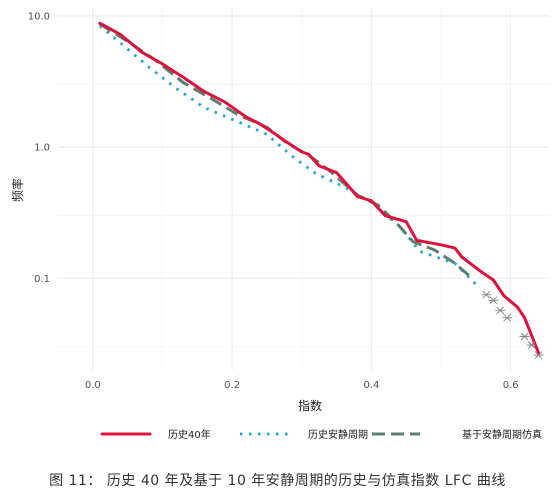 This screenshot has height=497, width=555. I want to click on marker-layer, so click(512, 324).